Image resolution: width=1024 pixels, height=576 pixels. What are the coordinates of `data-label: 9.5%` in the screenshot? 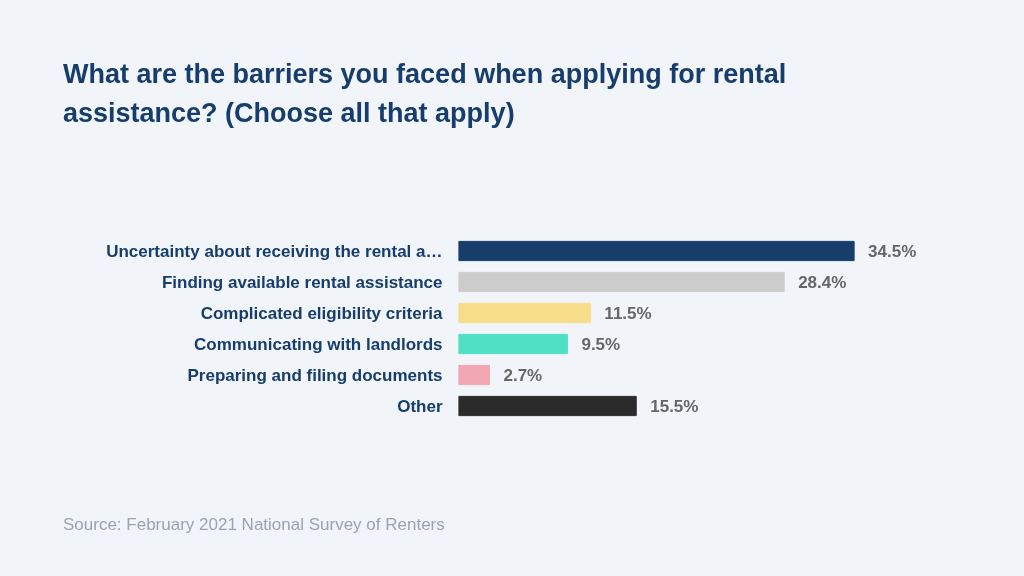 It's located at (601, 344).